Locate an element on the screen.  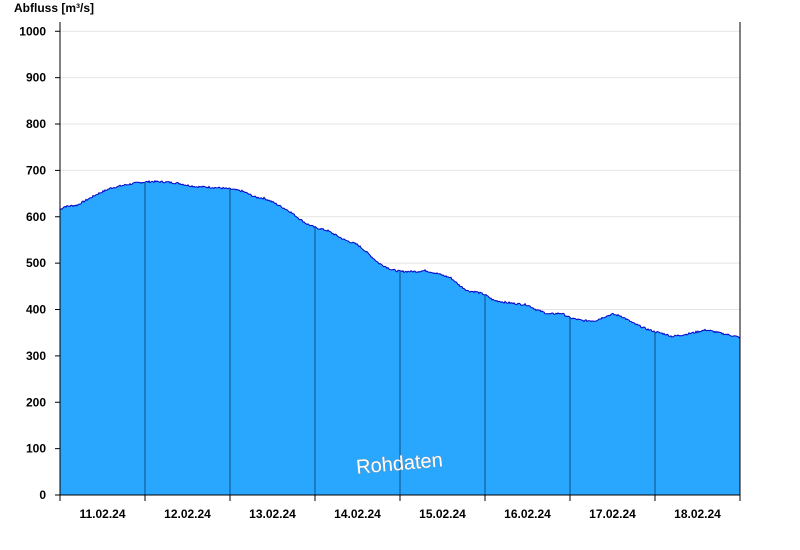
x-tick-label-4: 14.02.24 is located at coordinates (357, 514).